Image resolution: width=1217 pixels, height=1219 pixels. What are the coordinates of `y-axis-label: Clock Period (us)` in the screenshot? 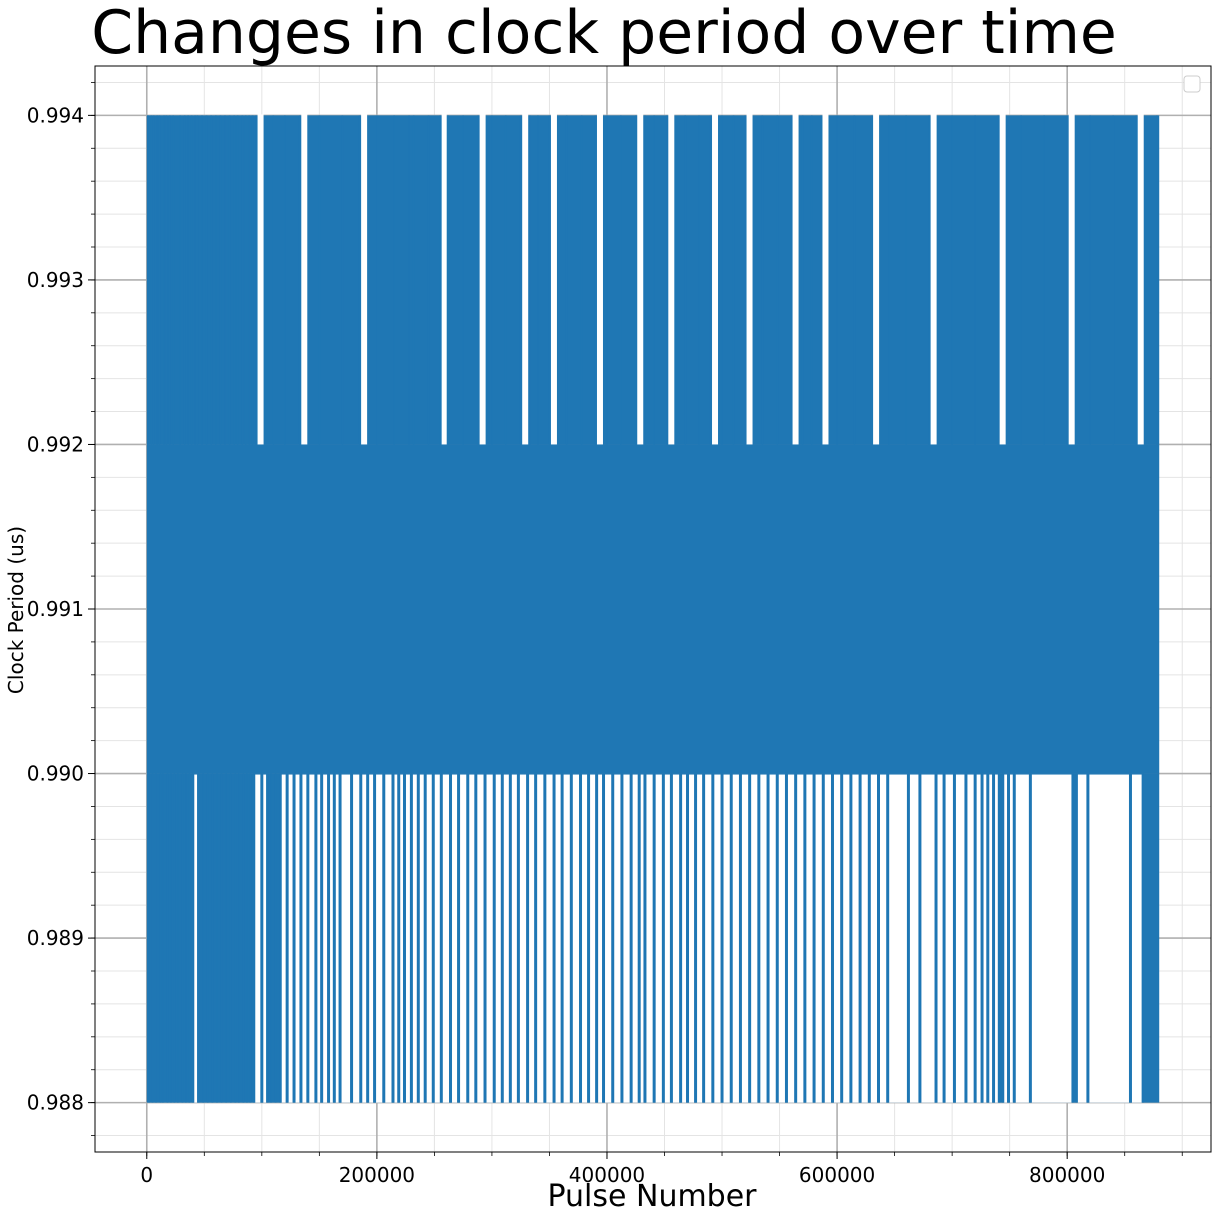 It's located at (16, 610).